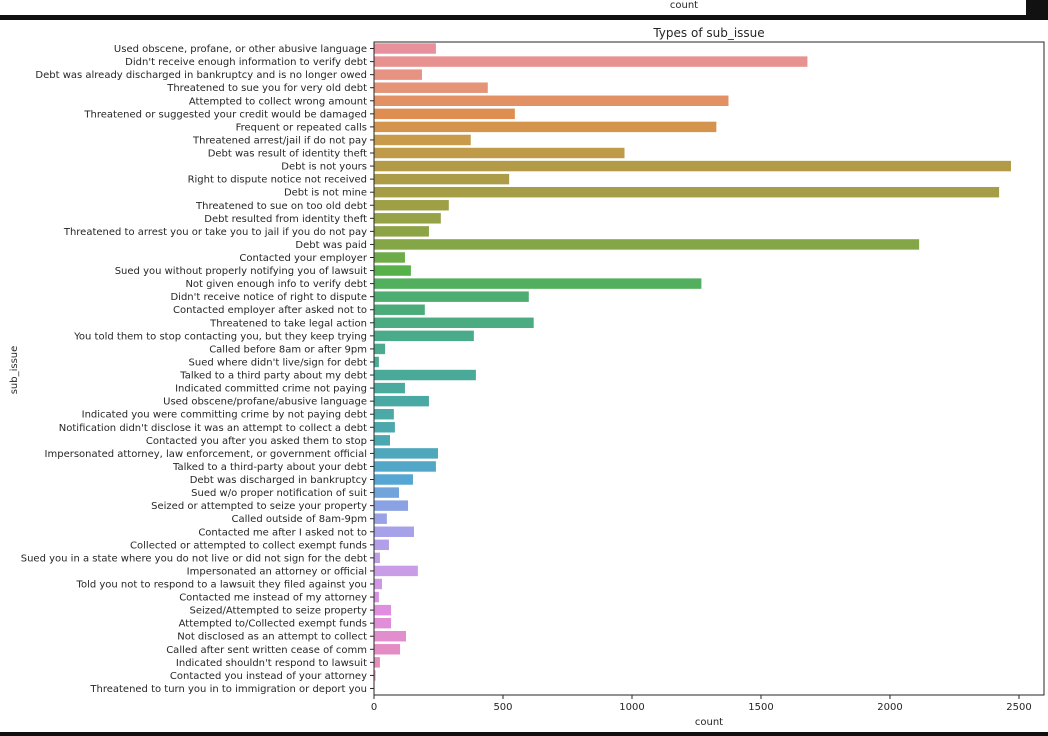 Image resolution: width=1048 pixels, height=736 pixels. What do you see at coordinates (266, 650) in the screenshot?
I see `y-tick-label: Called after sent written cease of comm` at bounding box center [266, 650].